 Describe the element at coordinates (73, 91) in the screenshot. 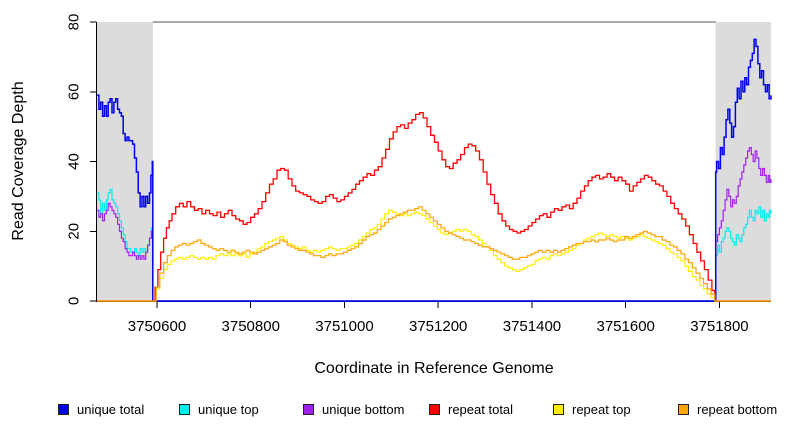

I see `y-tick-label: 60` at that location.